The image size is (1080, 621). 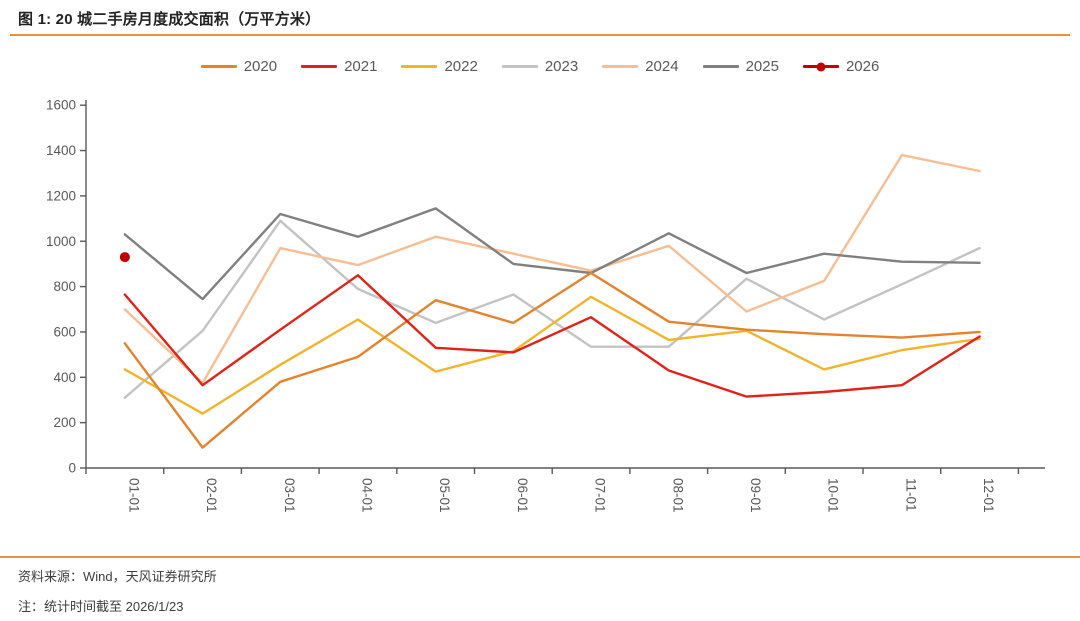 What do you see at coordinates (662, 66) in the screenshot?
I see `legend-label-2024: 2024` at bounding box center [662, 66].